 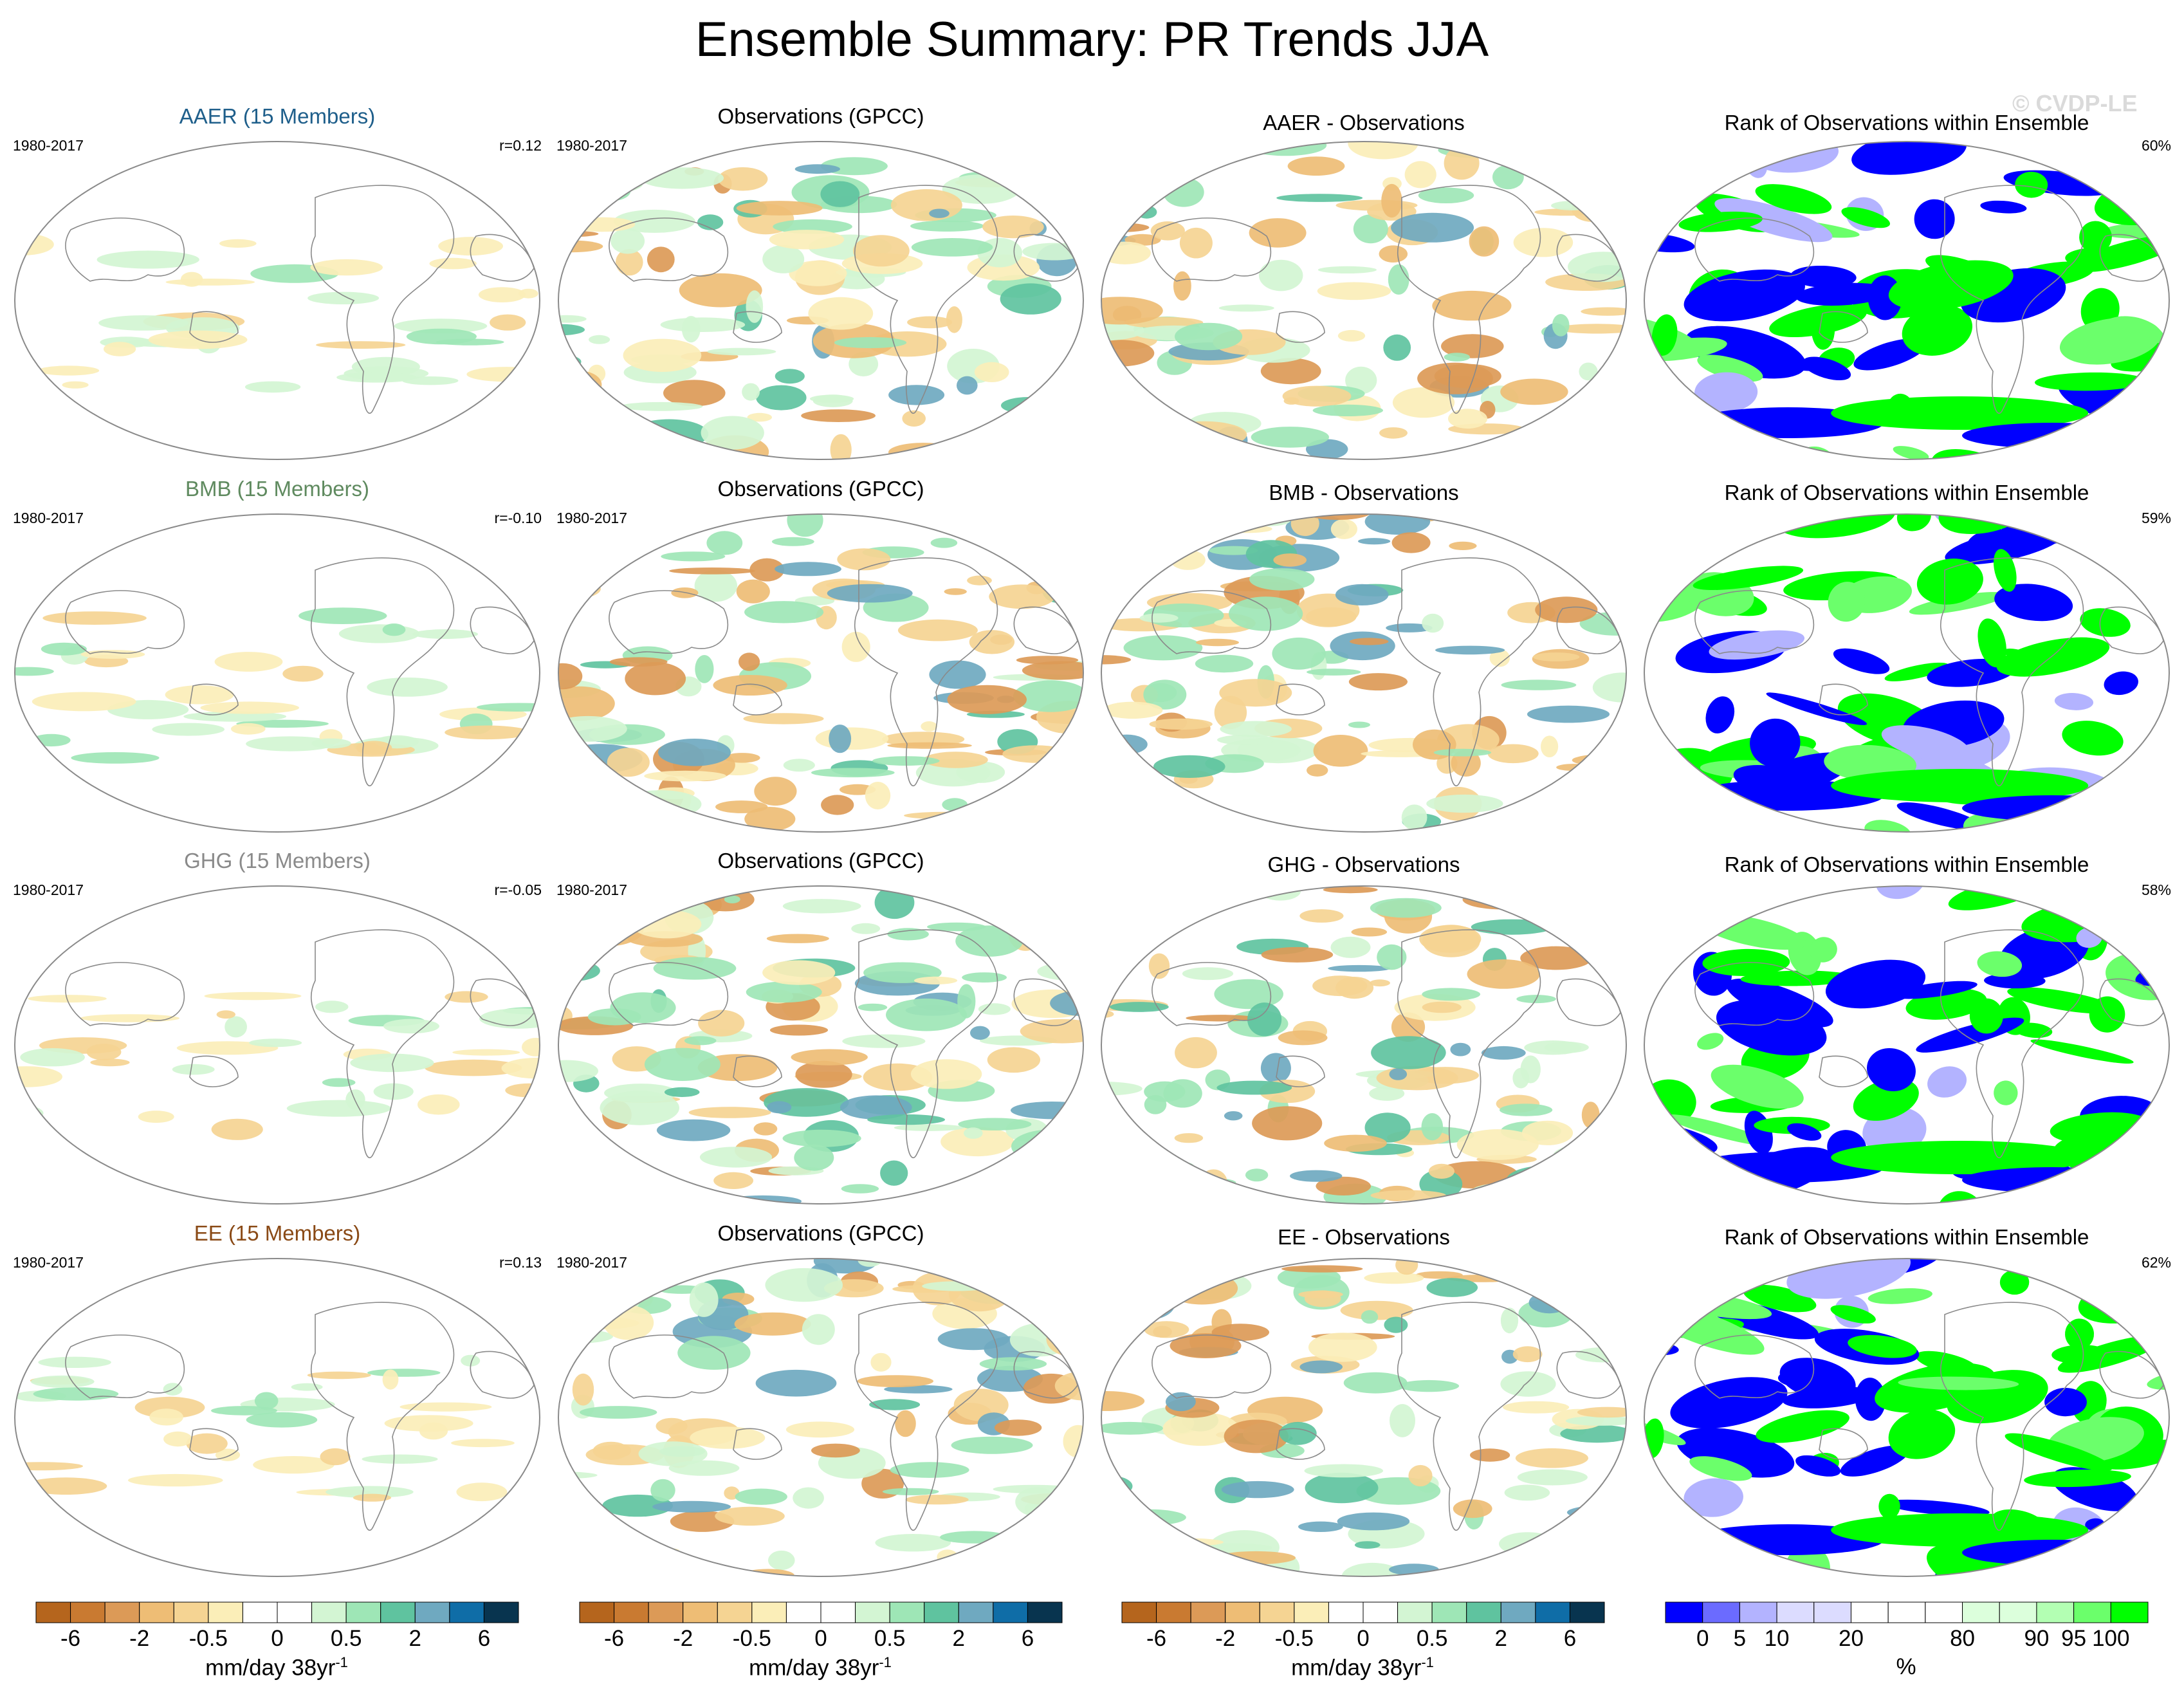 What do you see at coordinates (2156, 1262) in the screenshot?
I see `rank-percentage: 62%` at bounding box center [2156, 1262].